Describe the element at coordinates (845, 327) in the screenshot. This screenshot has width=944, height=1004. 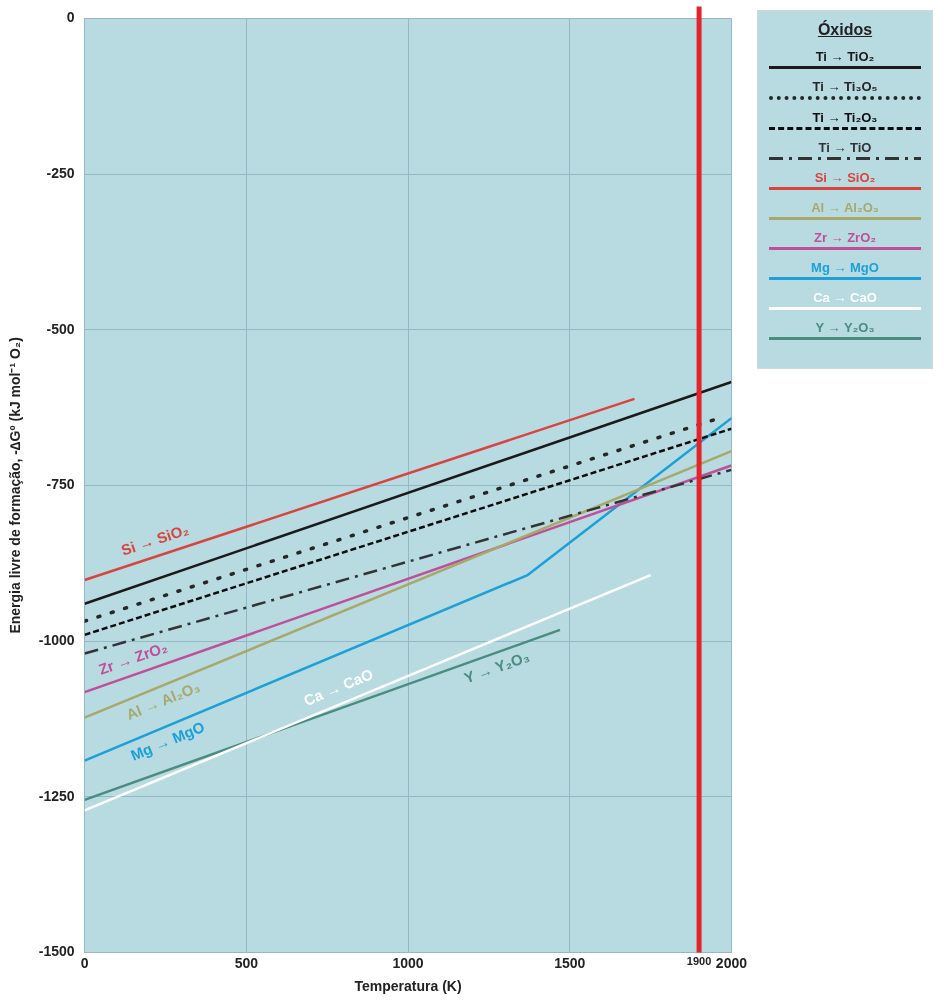
I see `text: Y → Y₂O₃` at that location.